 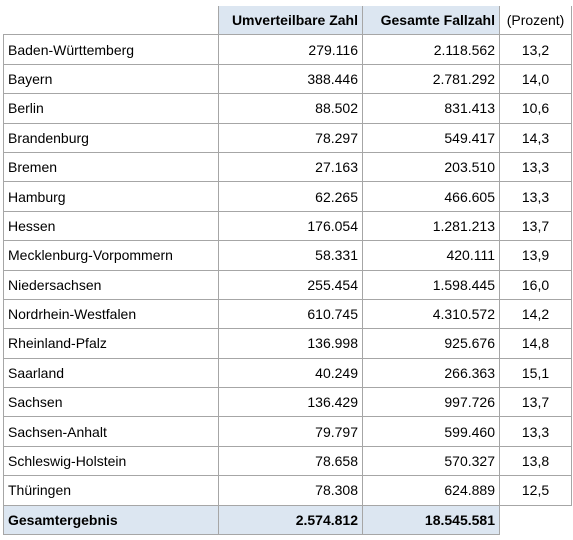 What do you see at coordinates (431, 226) in the screenshot?
I see `table-cell: 1.281.213` at bounding box center [431, 226].